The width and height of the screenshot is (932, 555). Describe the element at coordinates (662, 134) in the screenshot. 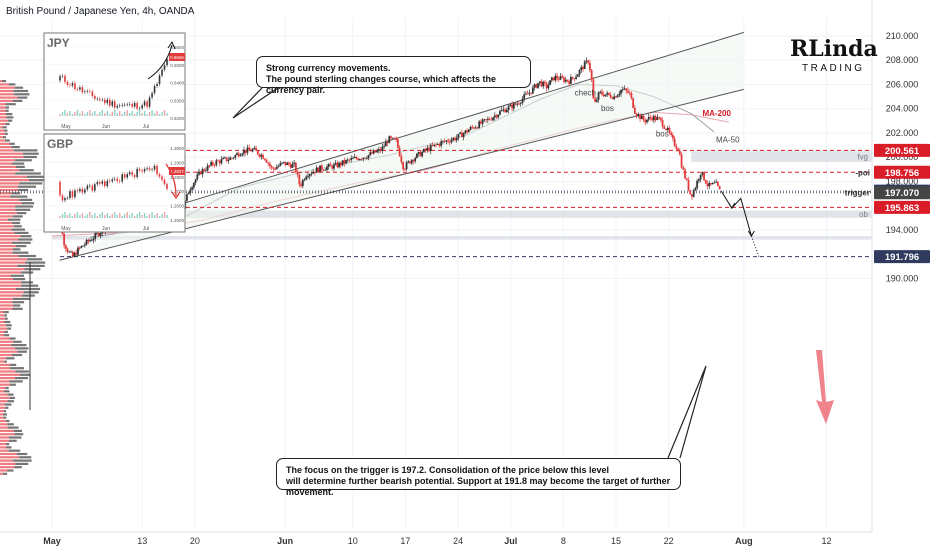

I see `annotation-label: bos` at that location.